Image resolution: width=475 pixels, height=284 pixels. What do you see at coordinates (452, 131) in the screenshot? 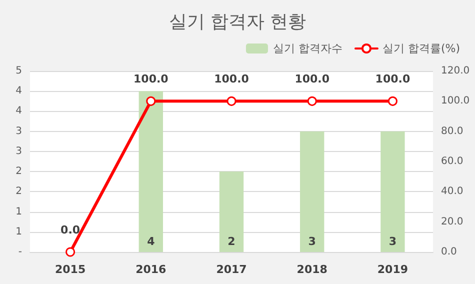
I see `y2-tick-label: 80.0` at bounding box center [452, 131].